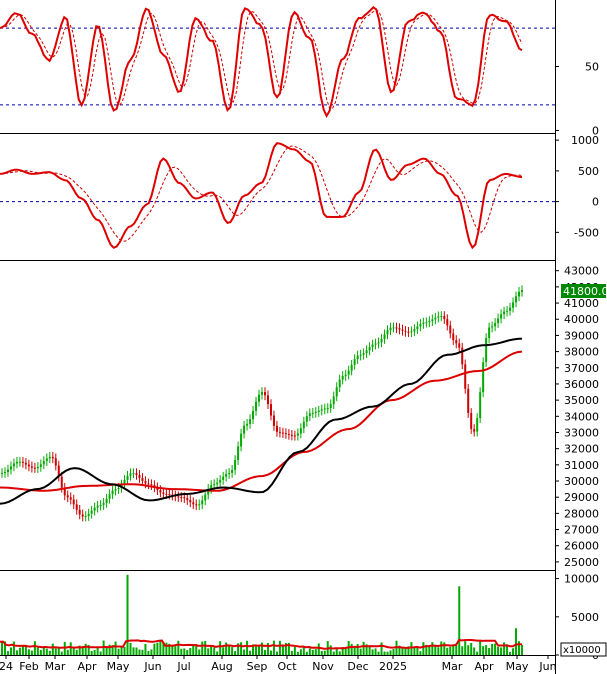 The image size is (607, 674). Describe the element at coordinates (323, 666) in the screenshot. I see `x-tick-label: Nov` at that location.